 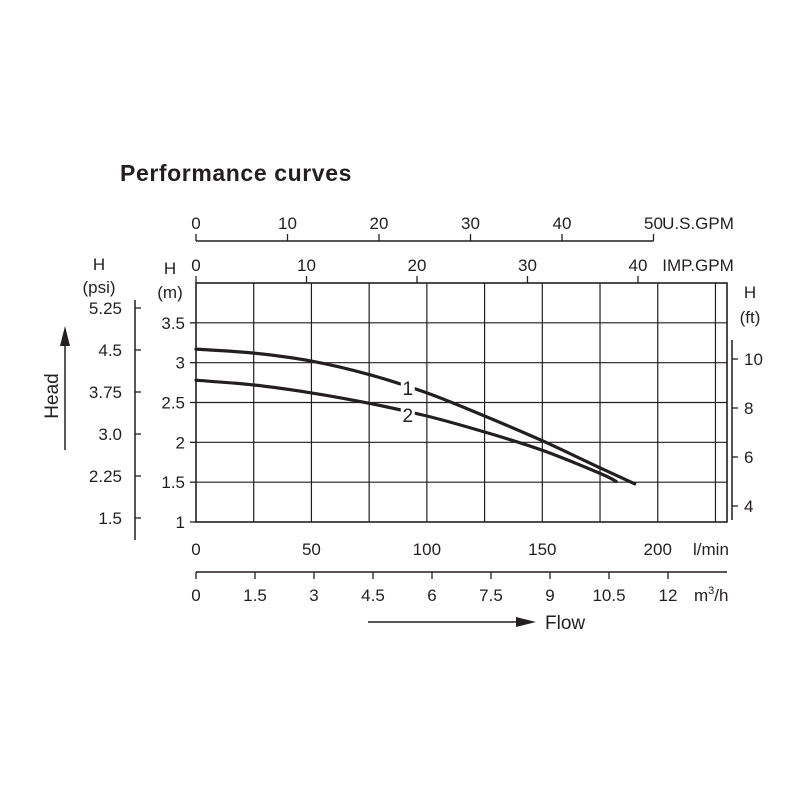 What do you see at coordinates (697, 265) in the screenshot?
I see `imp-gpm-axis-label: IMP.GPM` at bounding box center [697, 265].